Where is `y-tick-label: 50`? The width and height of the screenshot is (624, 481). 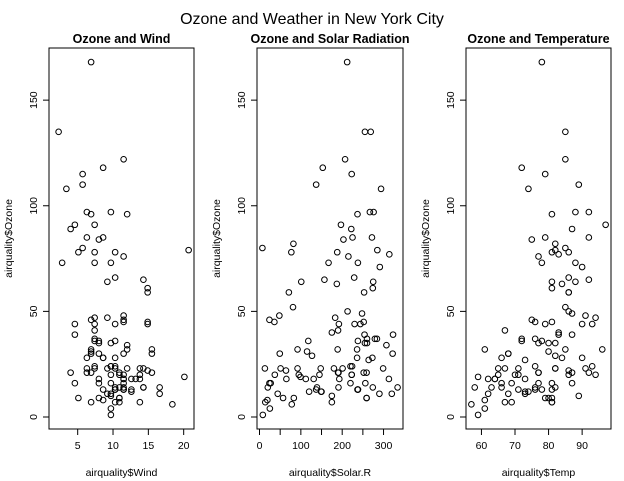
y-tick-label: 50 is located at coordinates (451, 311).